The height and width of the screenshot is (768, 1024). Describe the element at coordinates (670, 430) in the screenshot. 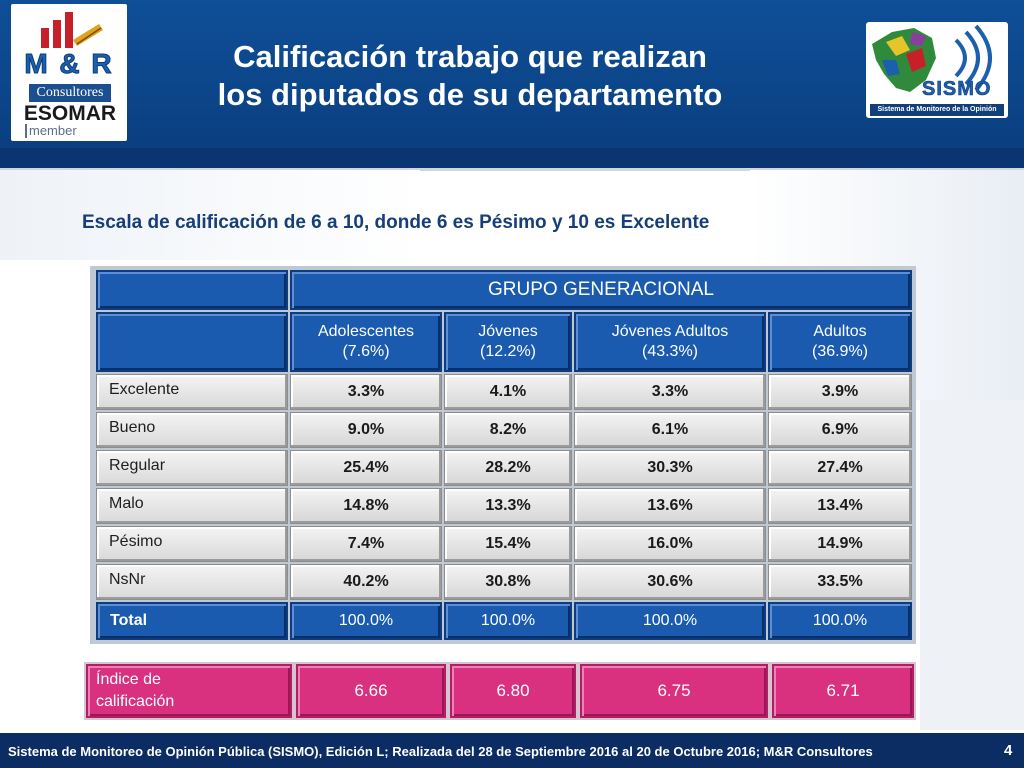

I see `table-cell: 6.1%` at that location.